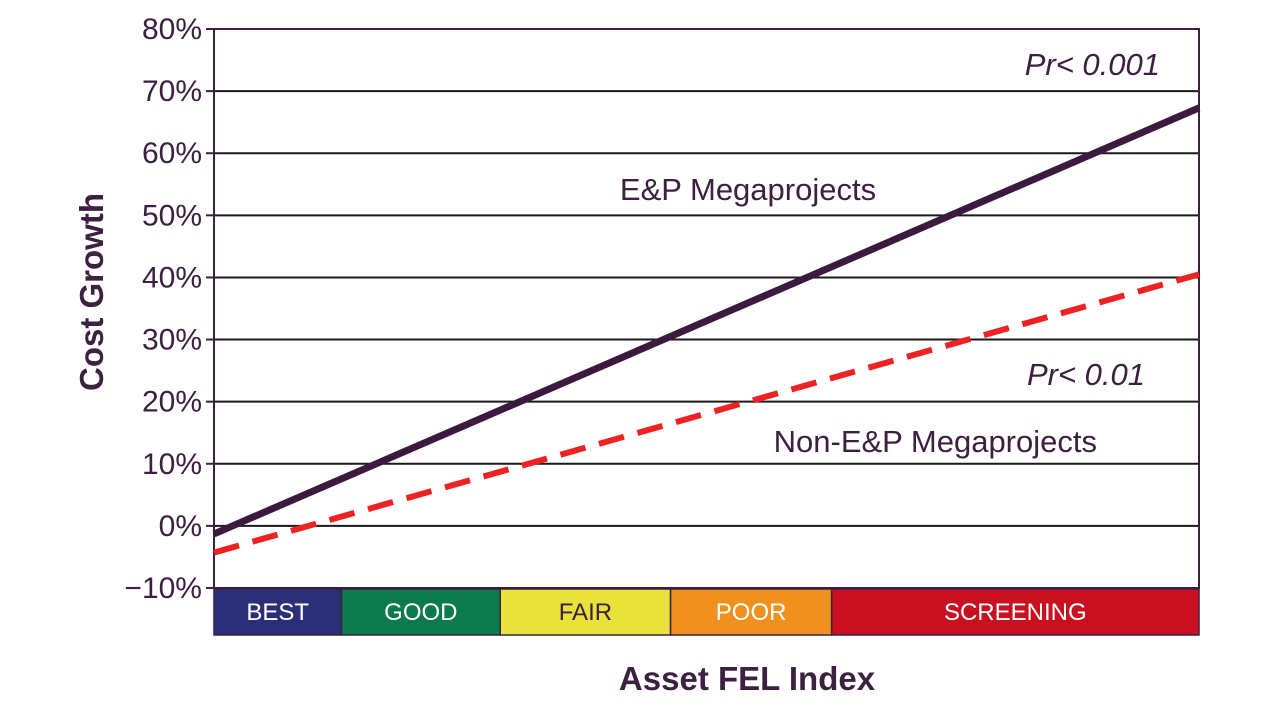  I want to click on fel-band-bar: BEST GOOD FAIR POOR SCREENING, so click(706, 612).